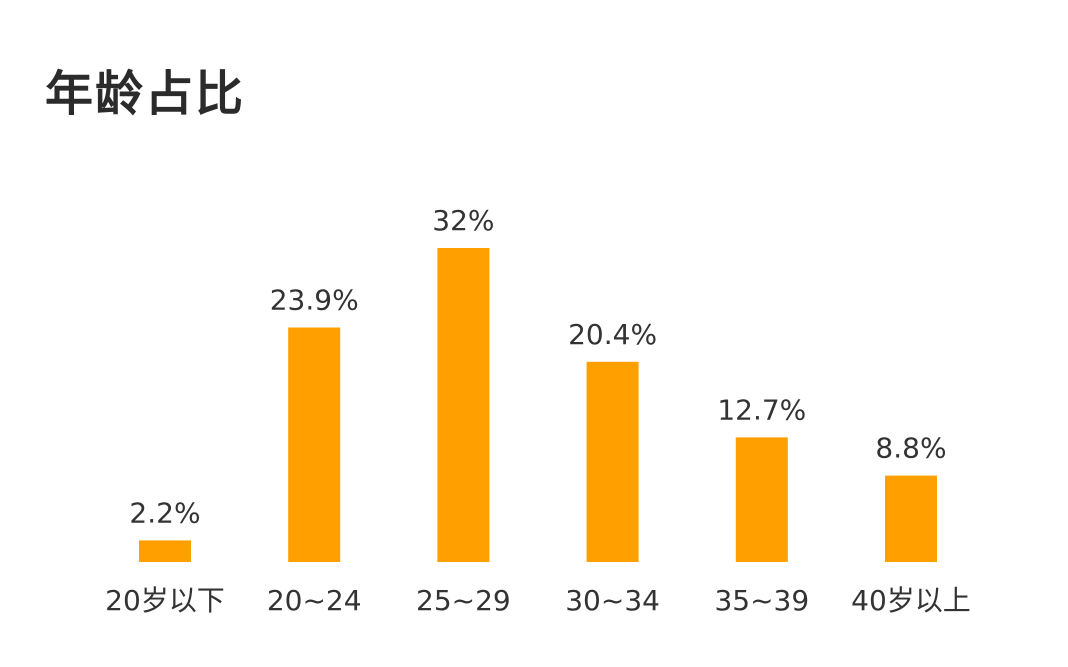 The height and width of the screenshot is (667, 1068). I want to click on value-label-6: 8.8%, so click(910, 448).